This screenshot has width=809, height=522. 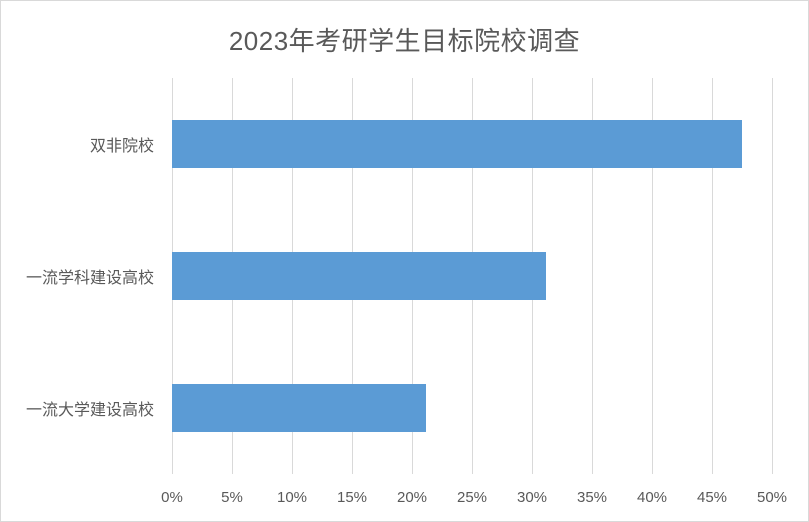 What do you see at coordinates (404, 41) in the screenshot?
I see `chart-title: 2023年考研学生目标院校调查` at bounding box center [404, 41].